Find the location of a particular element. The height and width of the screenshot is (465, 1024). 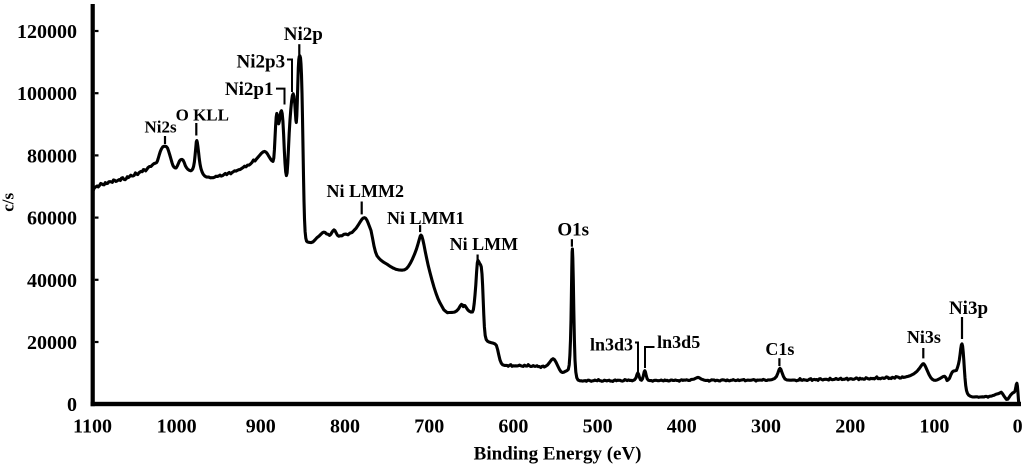

svg-text: 80000 is located at coordinates (52, 156).